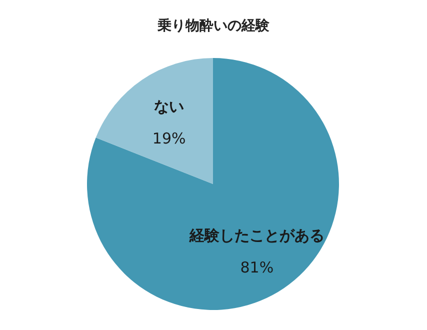  I want to click on data-label: 19%, so click(169, 138).